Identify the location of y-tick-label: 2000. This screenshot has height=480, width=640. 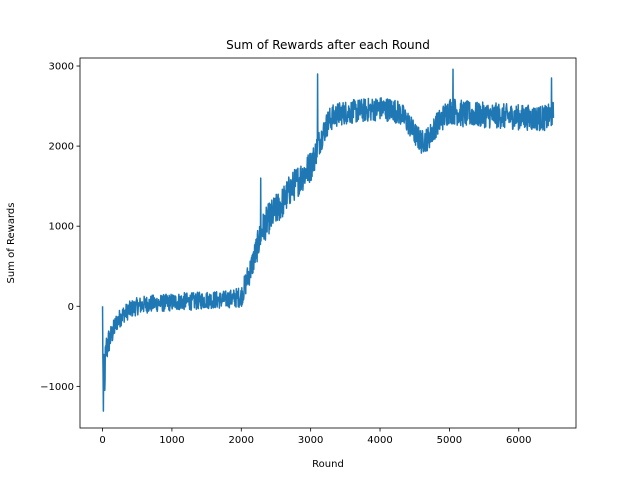
(61, 147).